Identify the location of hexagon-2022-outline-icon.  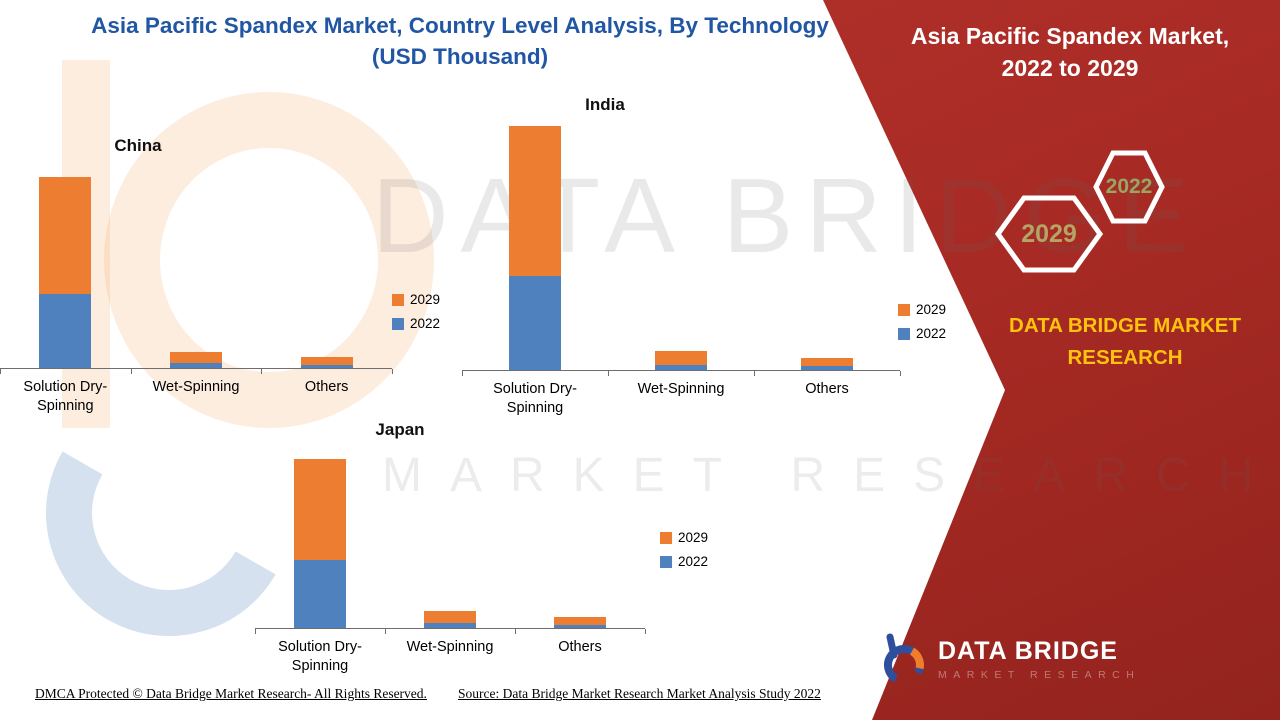
(1129, 187).